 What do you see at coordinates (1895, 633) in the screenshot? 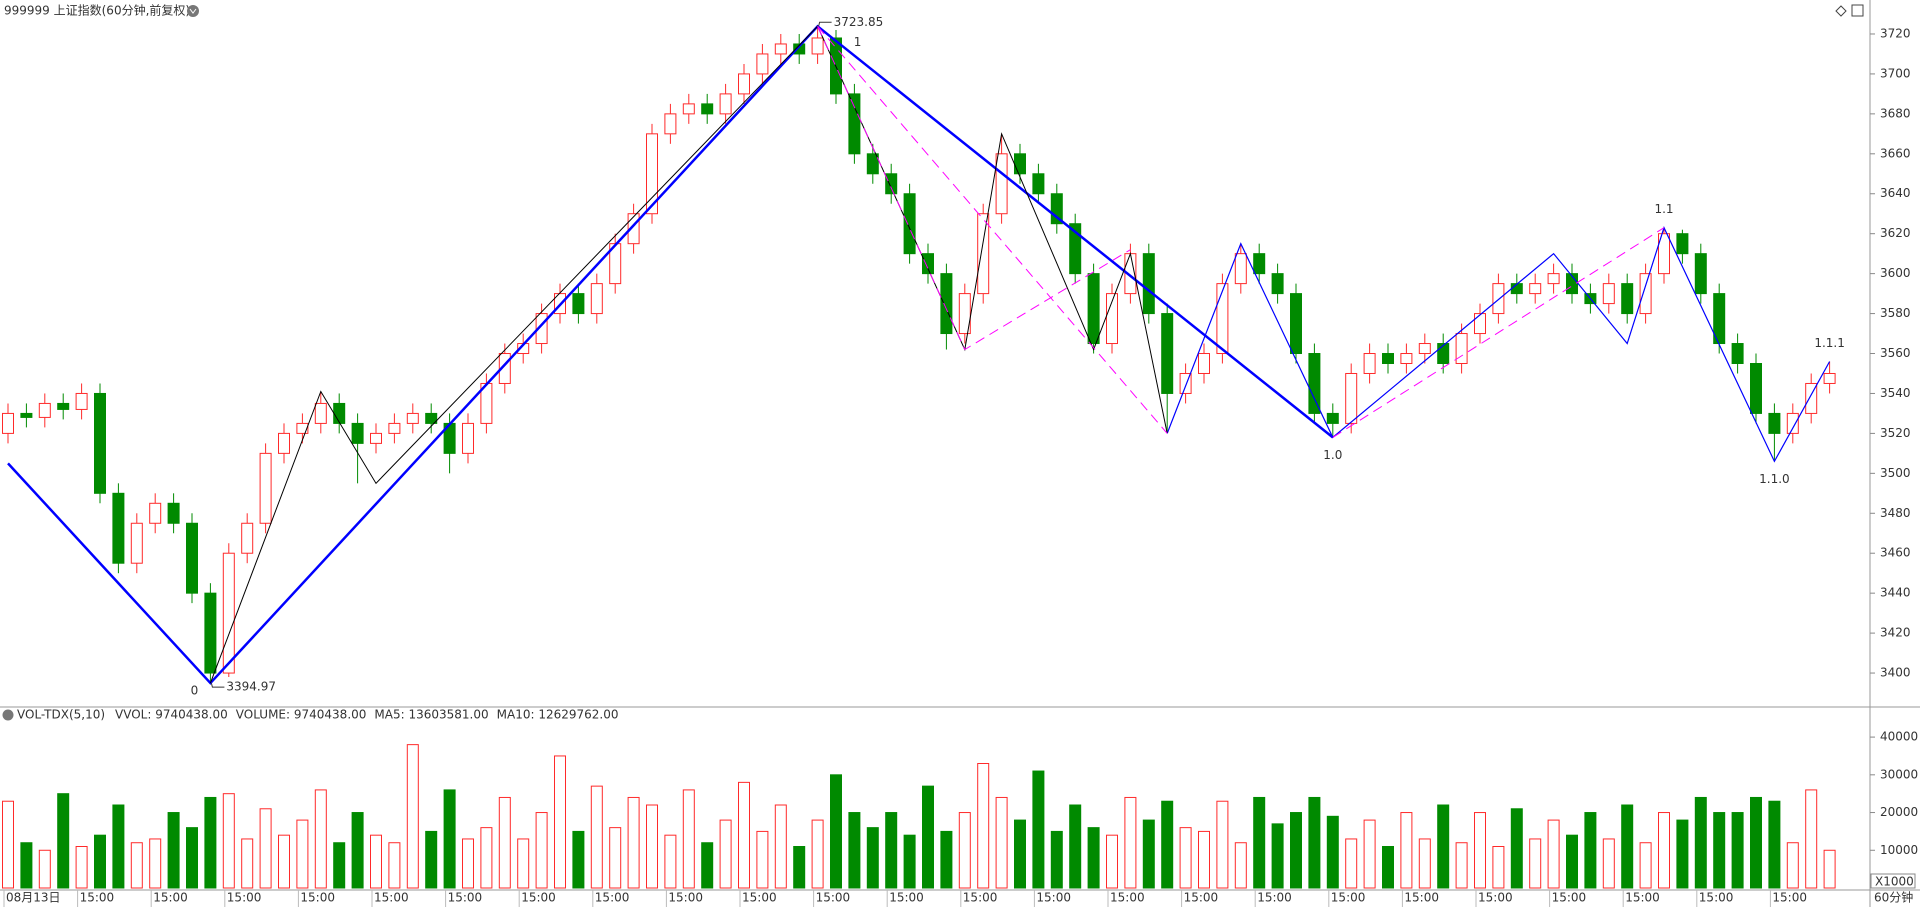
I see `y-tick-label: 3420` at bounding box center [1895, 633].